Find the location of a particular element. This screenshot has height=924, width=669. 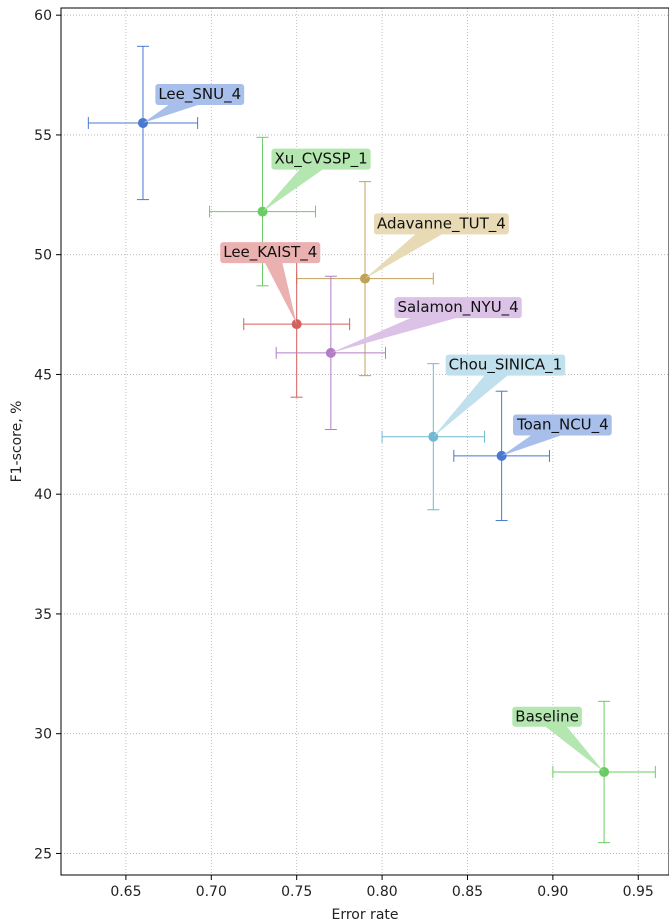

data-point is located at coordinates (142, 122).